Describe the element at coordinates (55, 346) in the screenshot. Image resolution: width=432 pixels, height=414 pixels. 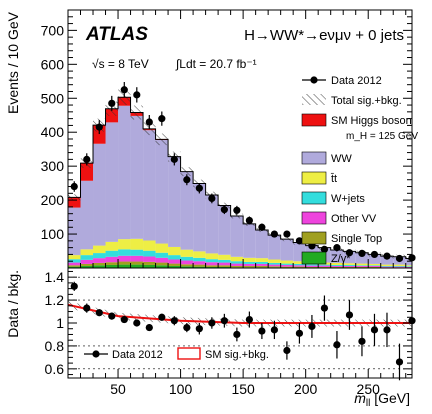
I see `ratio-y-tick-label: 0.8` at that location.